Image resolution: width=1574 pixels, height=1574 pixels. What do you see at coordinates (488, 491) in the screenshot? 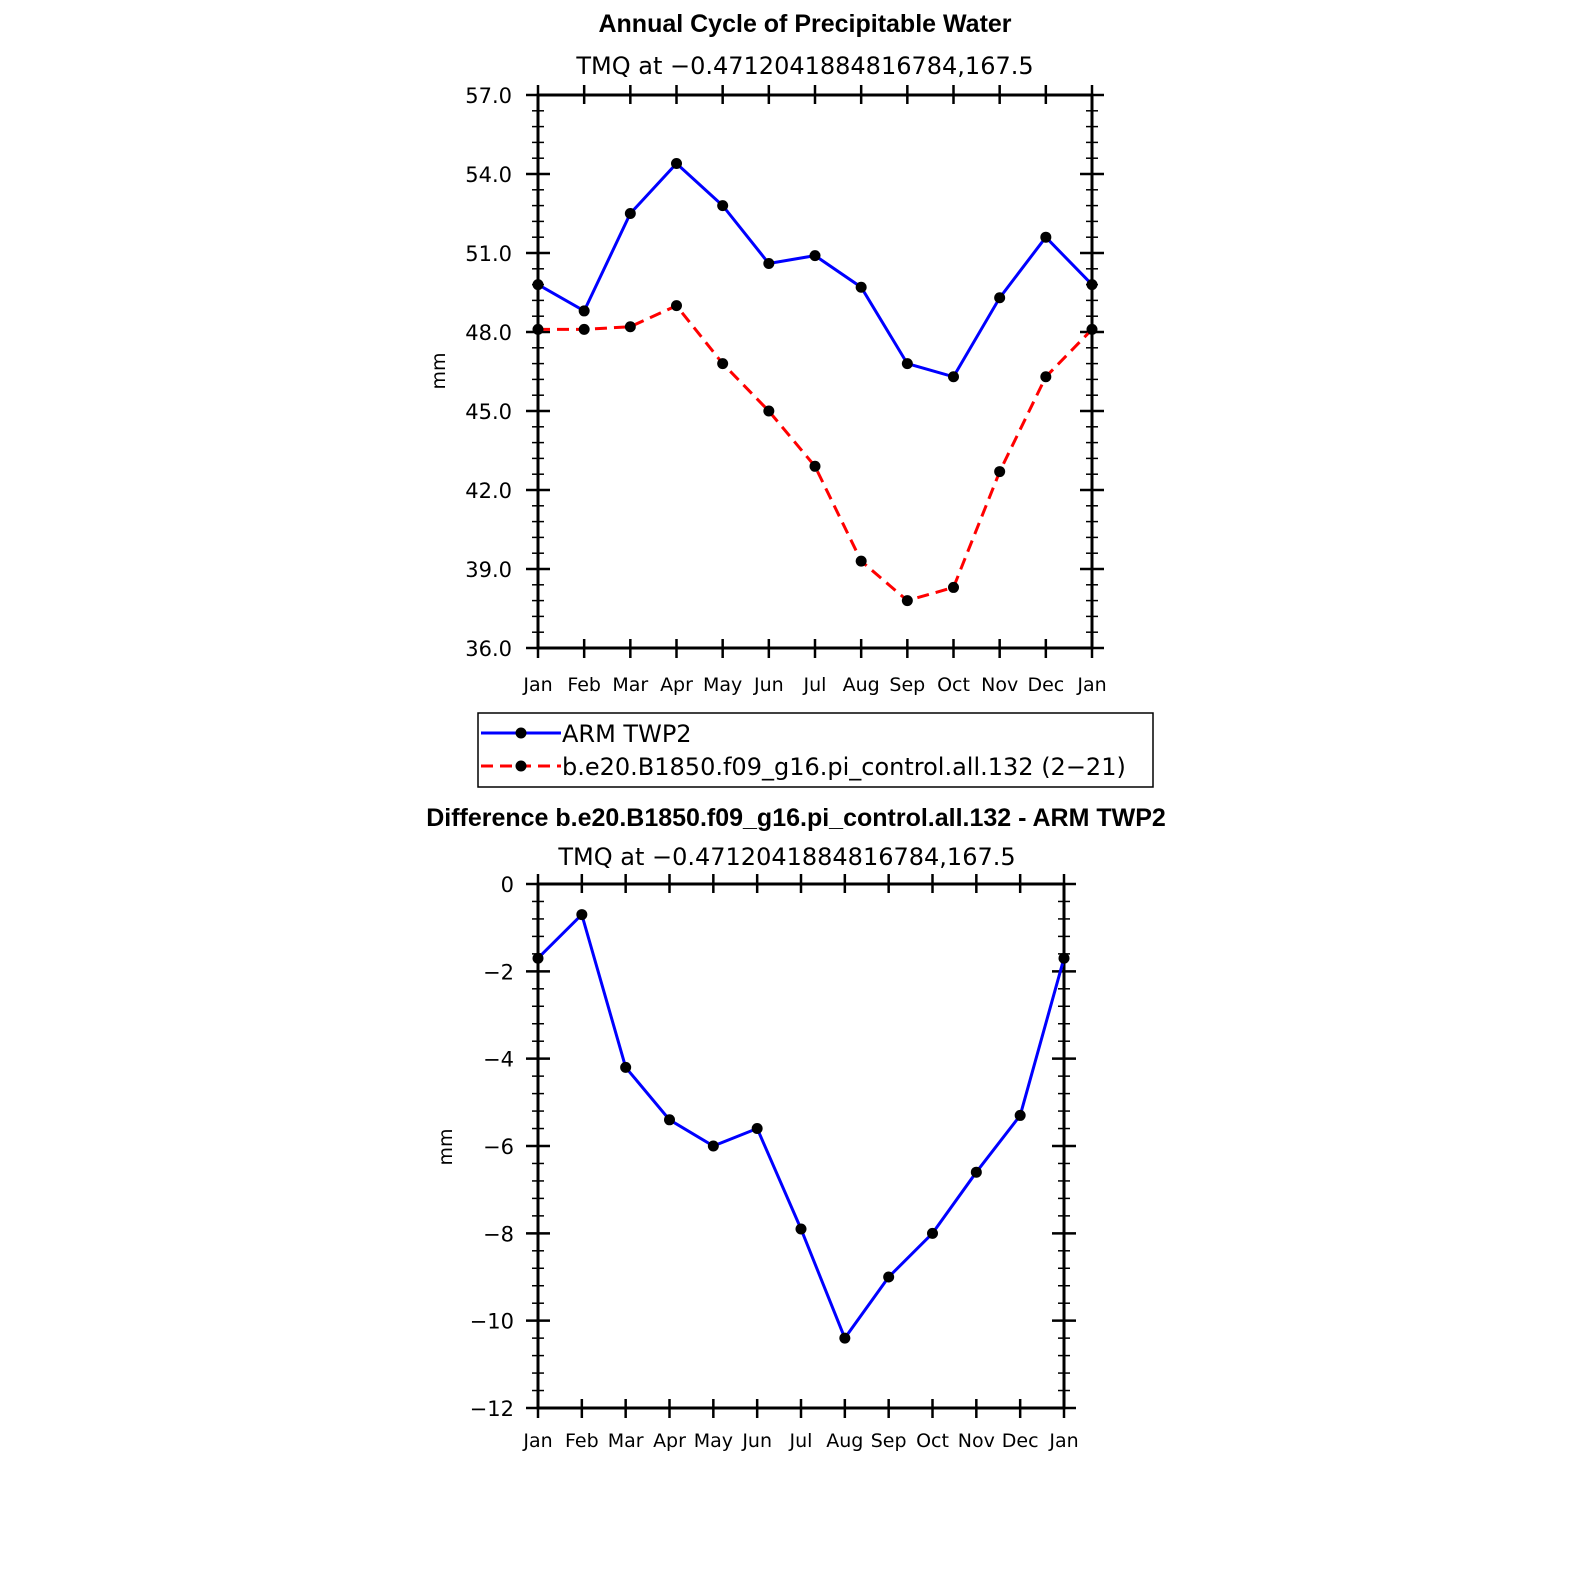
I see `y-tick-label: 42.0` at bounding box center [488, 491].